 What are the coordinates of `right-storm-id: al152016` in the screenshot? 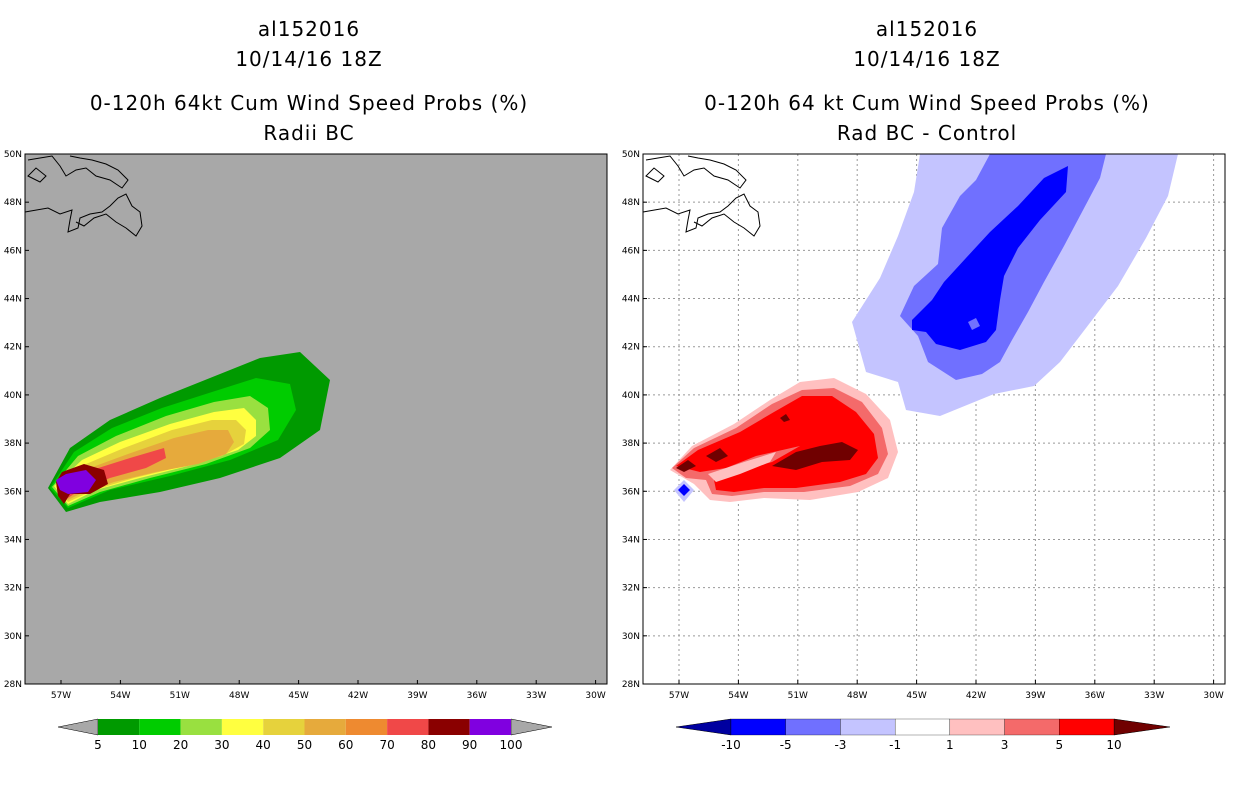 It's located at (927, 29).